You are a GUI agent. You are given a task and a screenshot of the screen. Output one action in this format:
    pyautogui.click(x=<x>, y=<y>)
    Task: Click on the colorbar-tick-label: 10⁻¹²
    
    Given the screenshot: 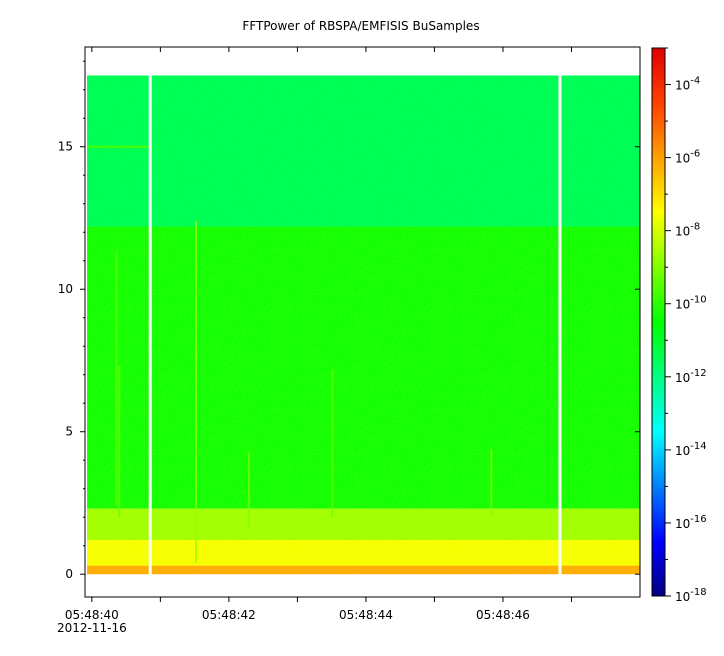 What is the action you would take?
    pyautogui.click(x=691, y=376)
    